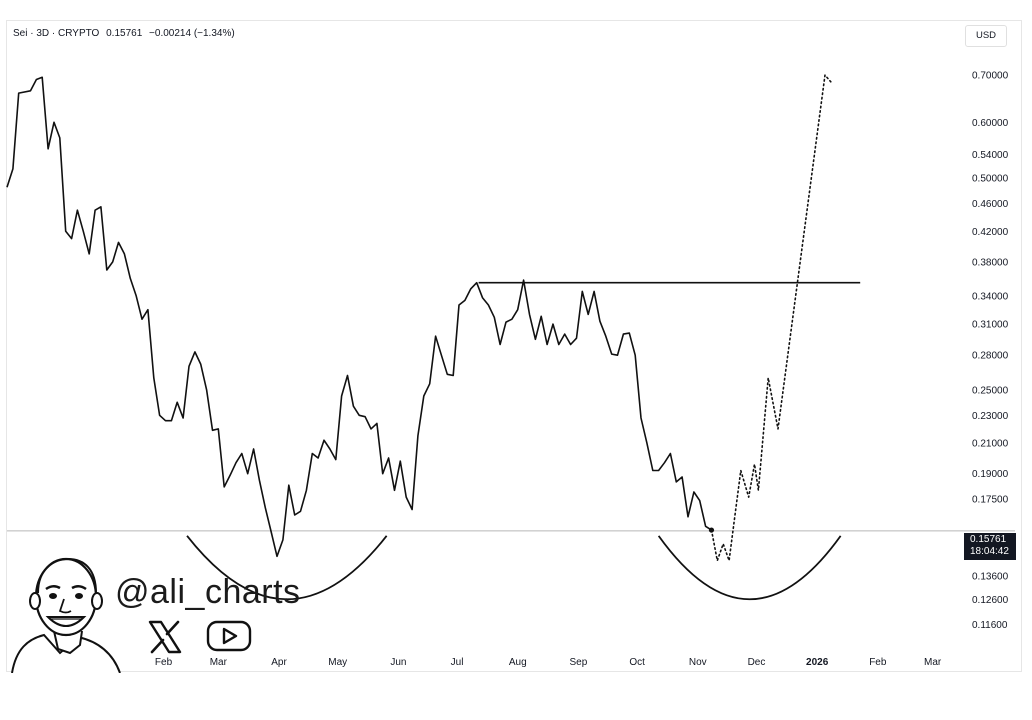 Image resolution: width=1032 pixels, height=720 pixels. What do you see at coordinates (518, 662) in the screenshot?
I see `x-tick-label: Aug` at bounding box center [518, 662].